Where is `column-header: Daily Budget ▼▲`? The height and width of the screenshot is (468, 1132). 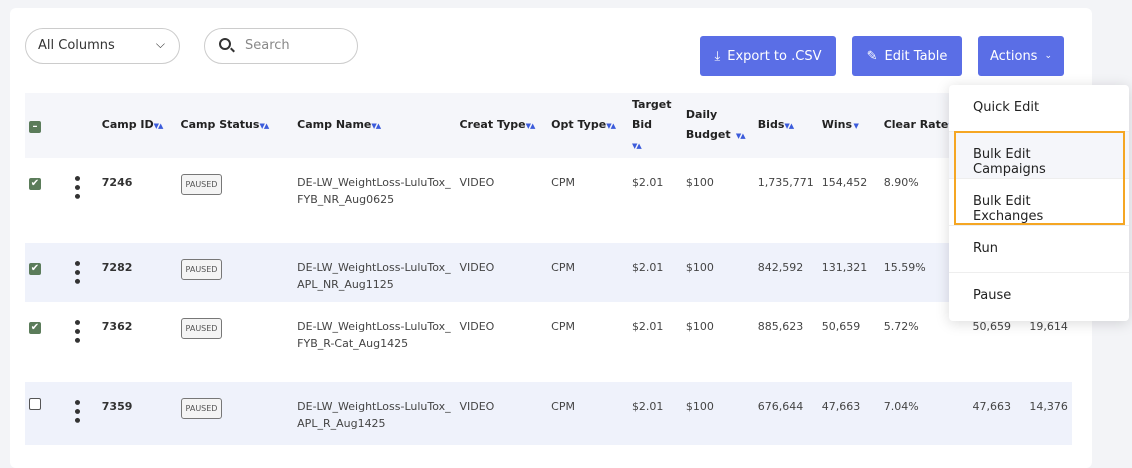
column-header: Daily Budget ▼▲ is located at coordinates (717, 125).